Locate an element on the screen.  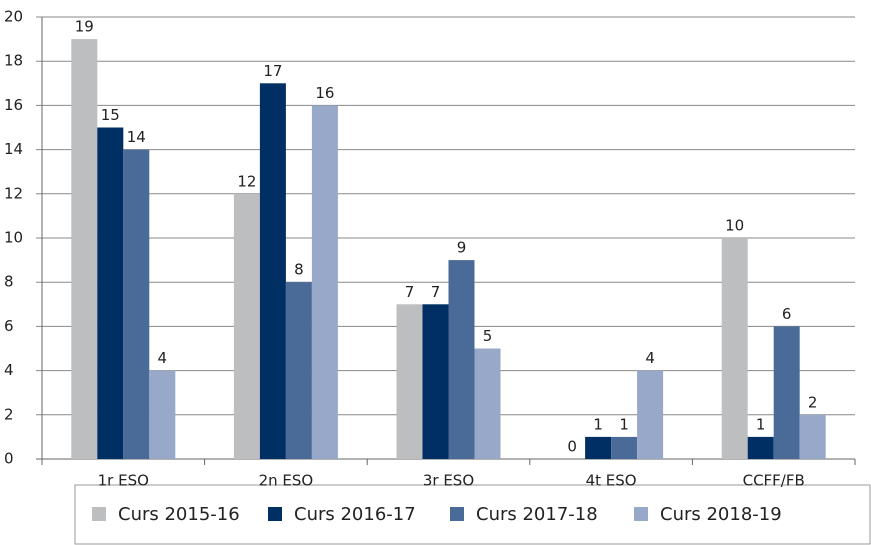
x-tick-label: 2n ESO is located at coordinates (286, 481).